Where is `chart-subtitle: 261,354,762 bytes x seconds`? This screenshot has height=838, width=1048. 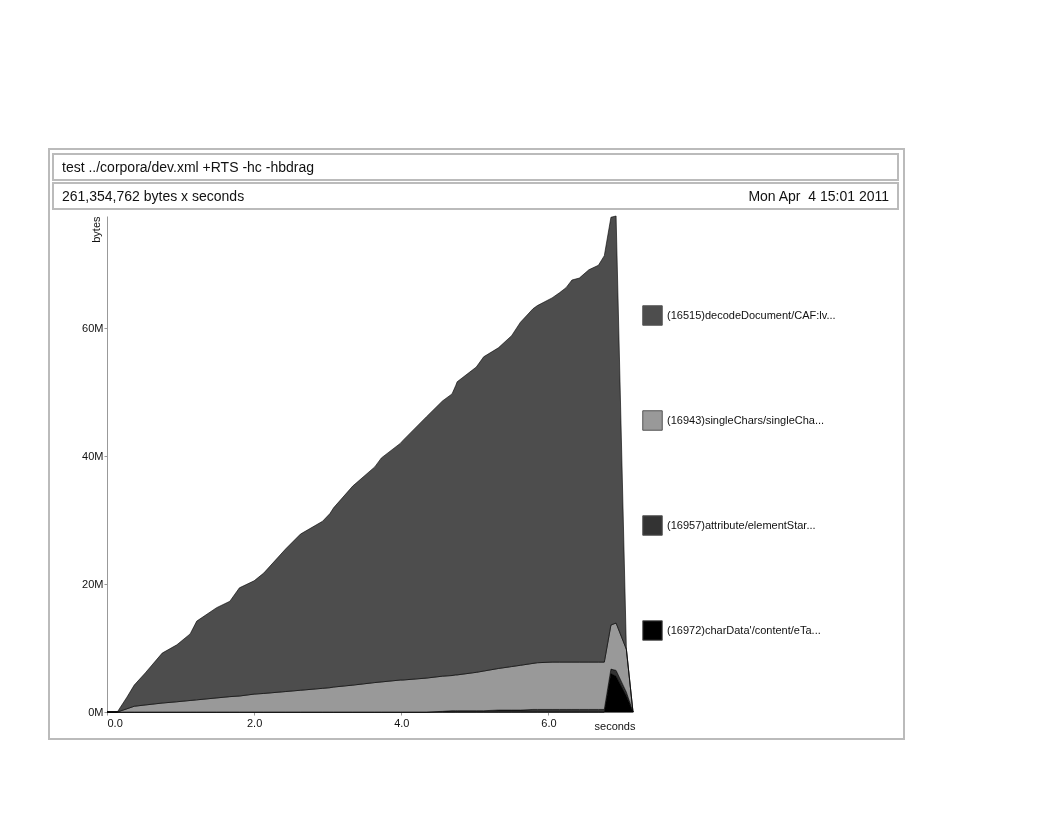 chart-subtitle: 261,354,762 bytes x seconds is located at coordinates (153, 196).